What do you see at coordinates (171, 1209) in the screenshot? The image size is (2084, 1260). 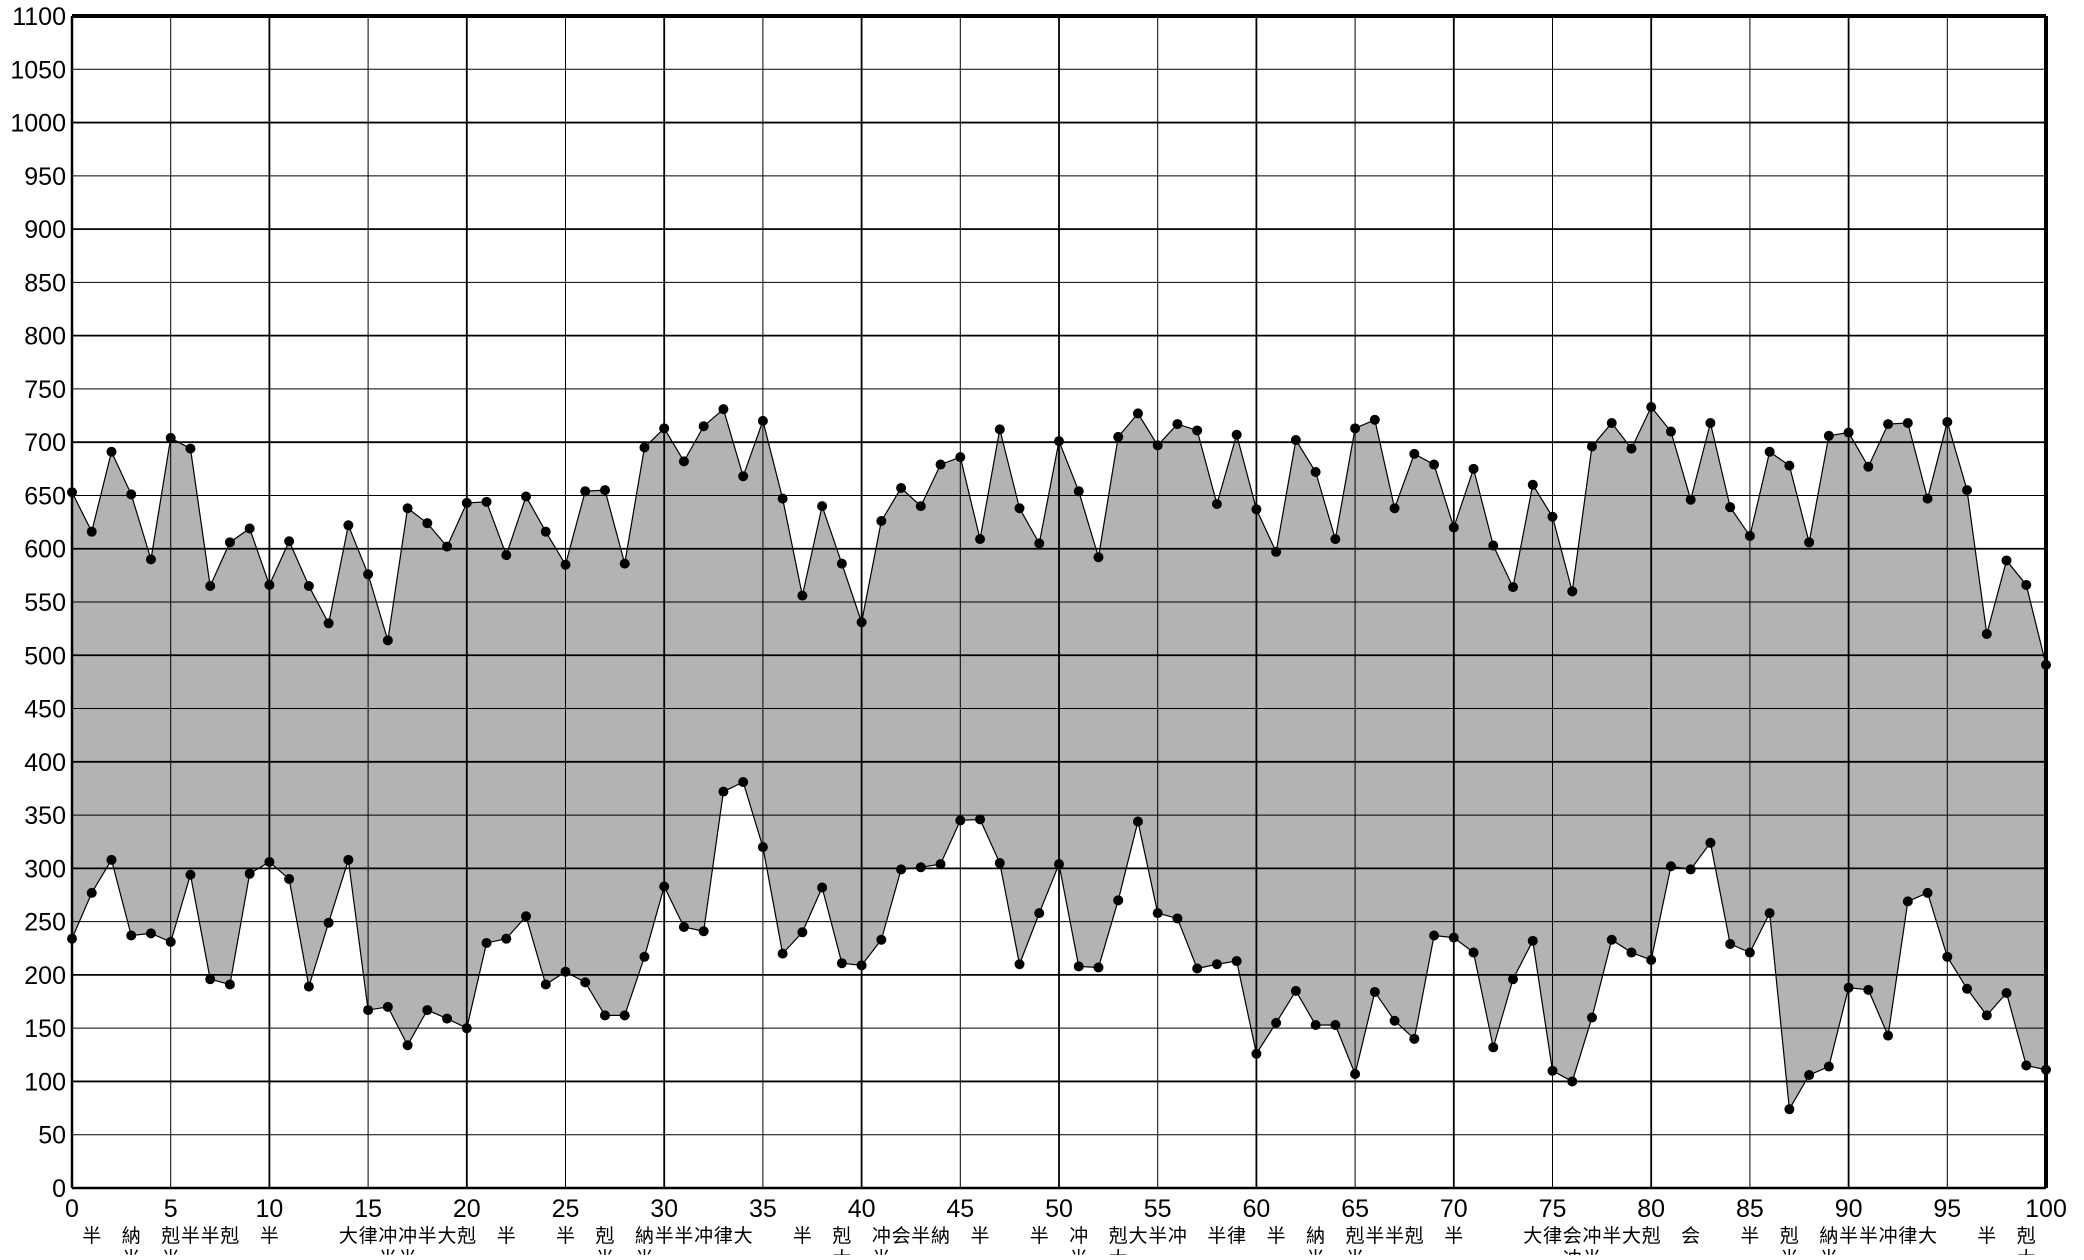 I see `x-tick-label: 5` at bounding box center [171, 1209].